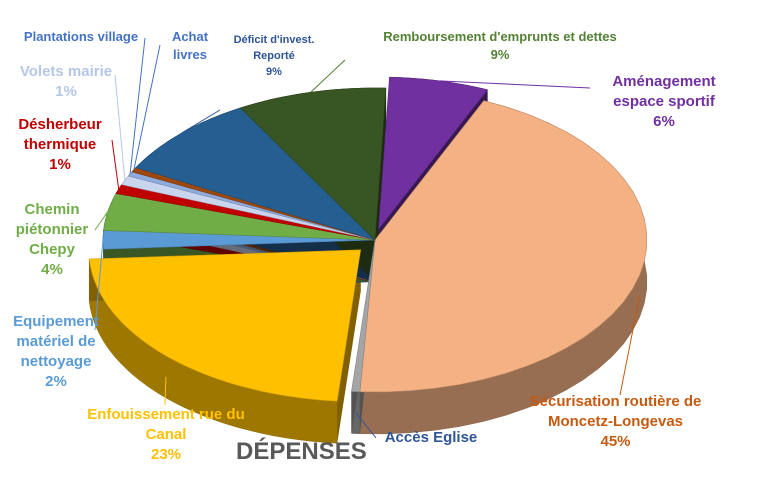 The width and height of the screenshot is (765, 477). I want to click on value-label: 2%, so click(56, 381).